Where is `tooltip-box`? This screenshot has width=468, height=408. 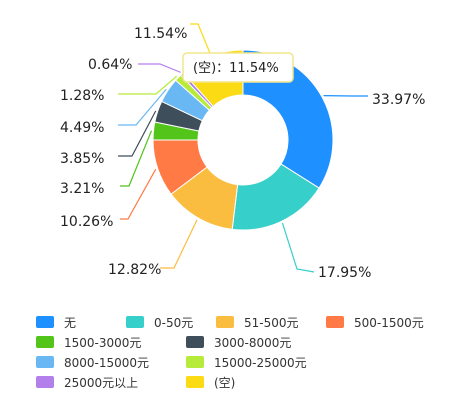 tooltip-box is located at coordinates (238, 67).